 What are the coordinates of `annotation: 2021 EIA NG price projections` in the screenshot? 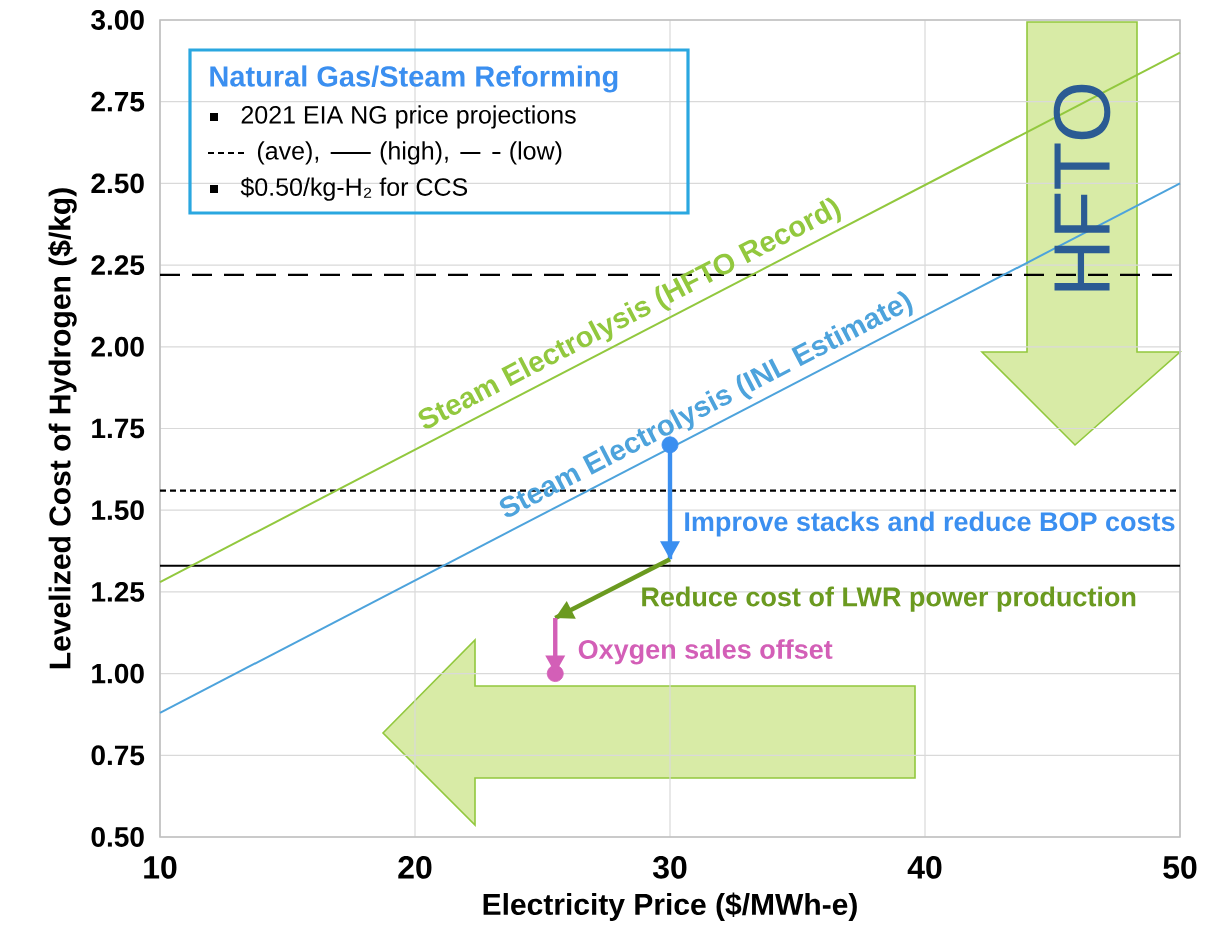 It's located at (408, 117).